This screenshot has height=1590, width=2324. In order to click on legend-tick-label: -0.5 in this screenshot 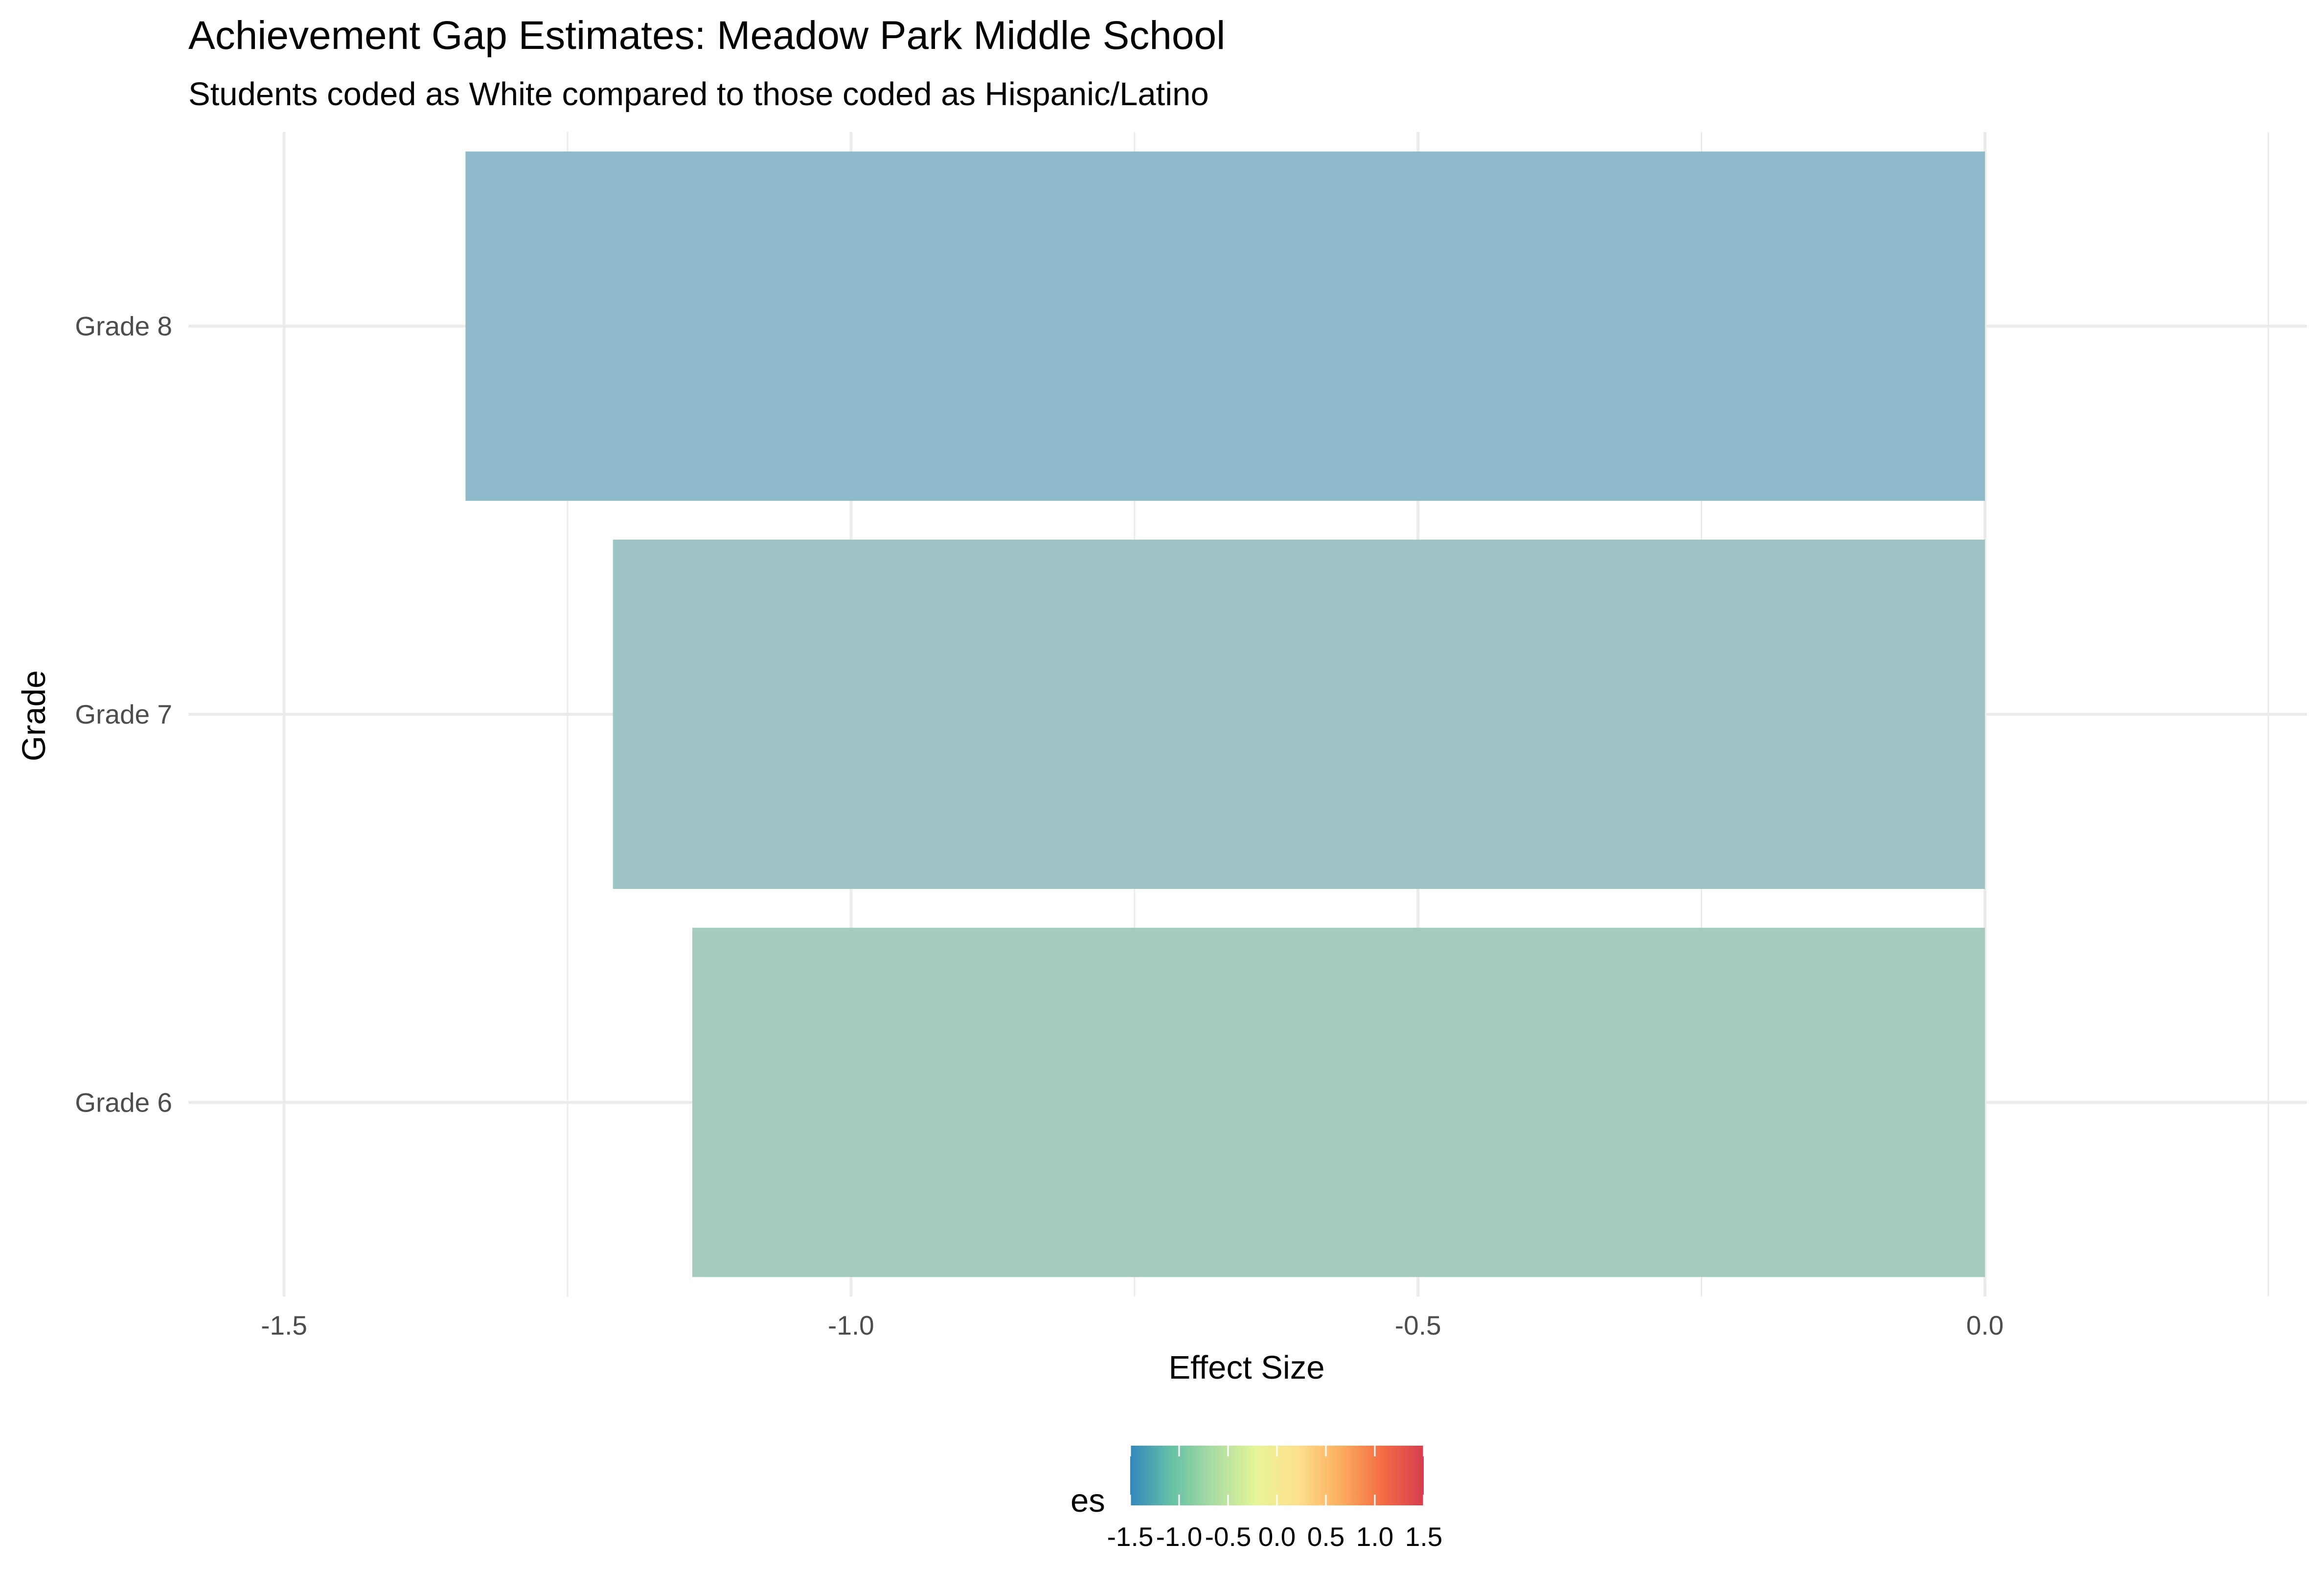, I will do `click(1228, 1537)`.